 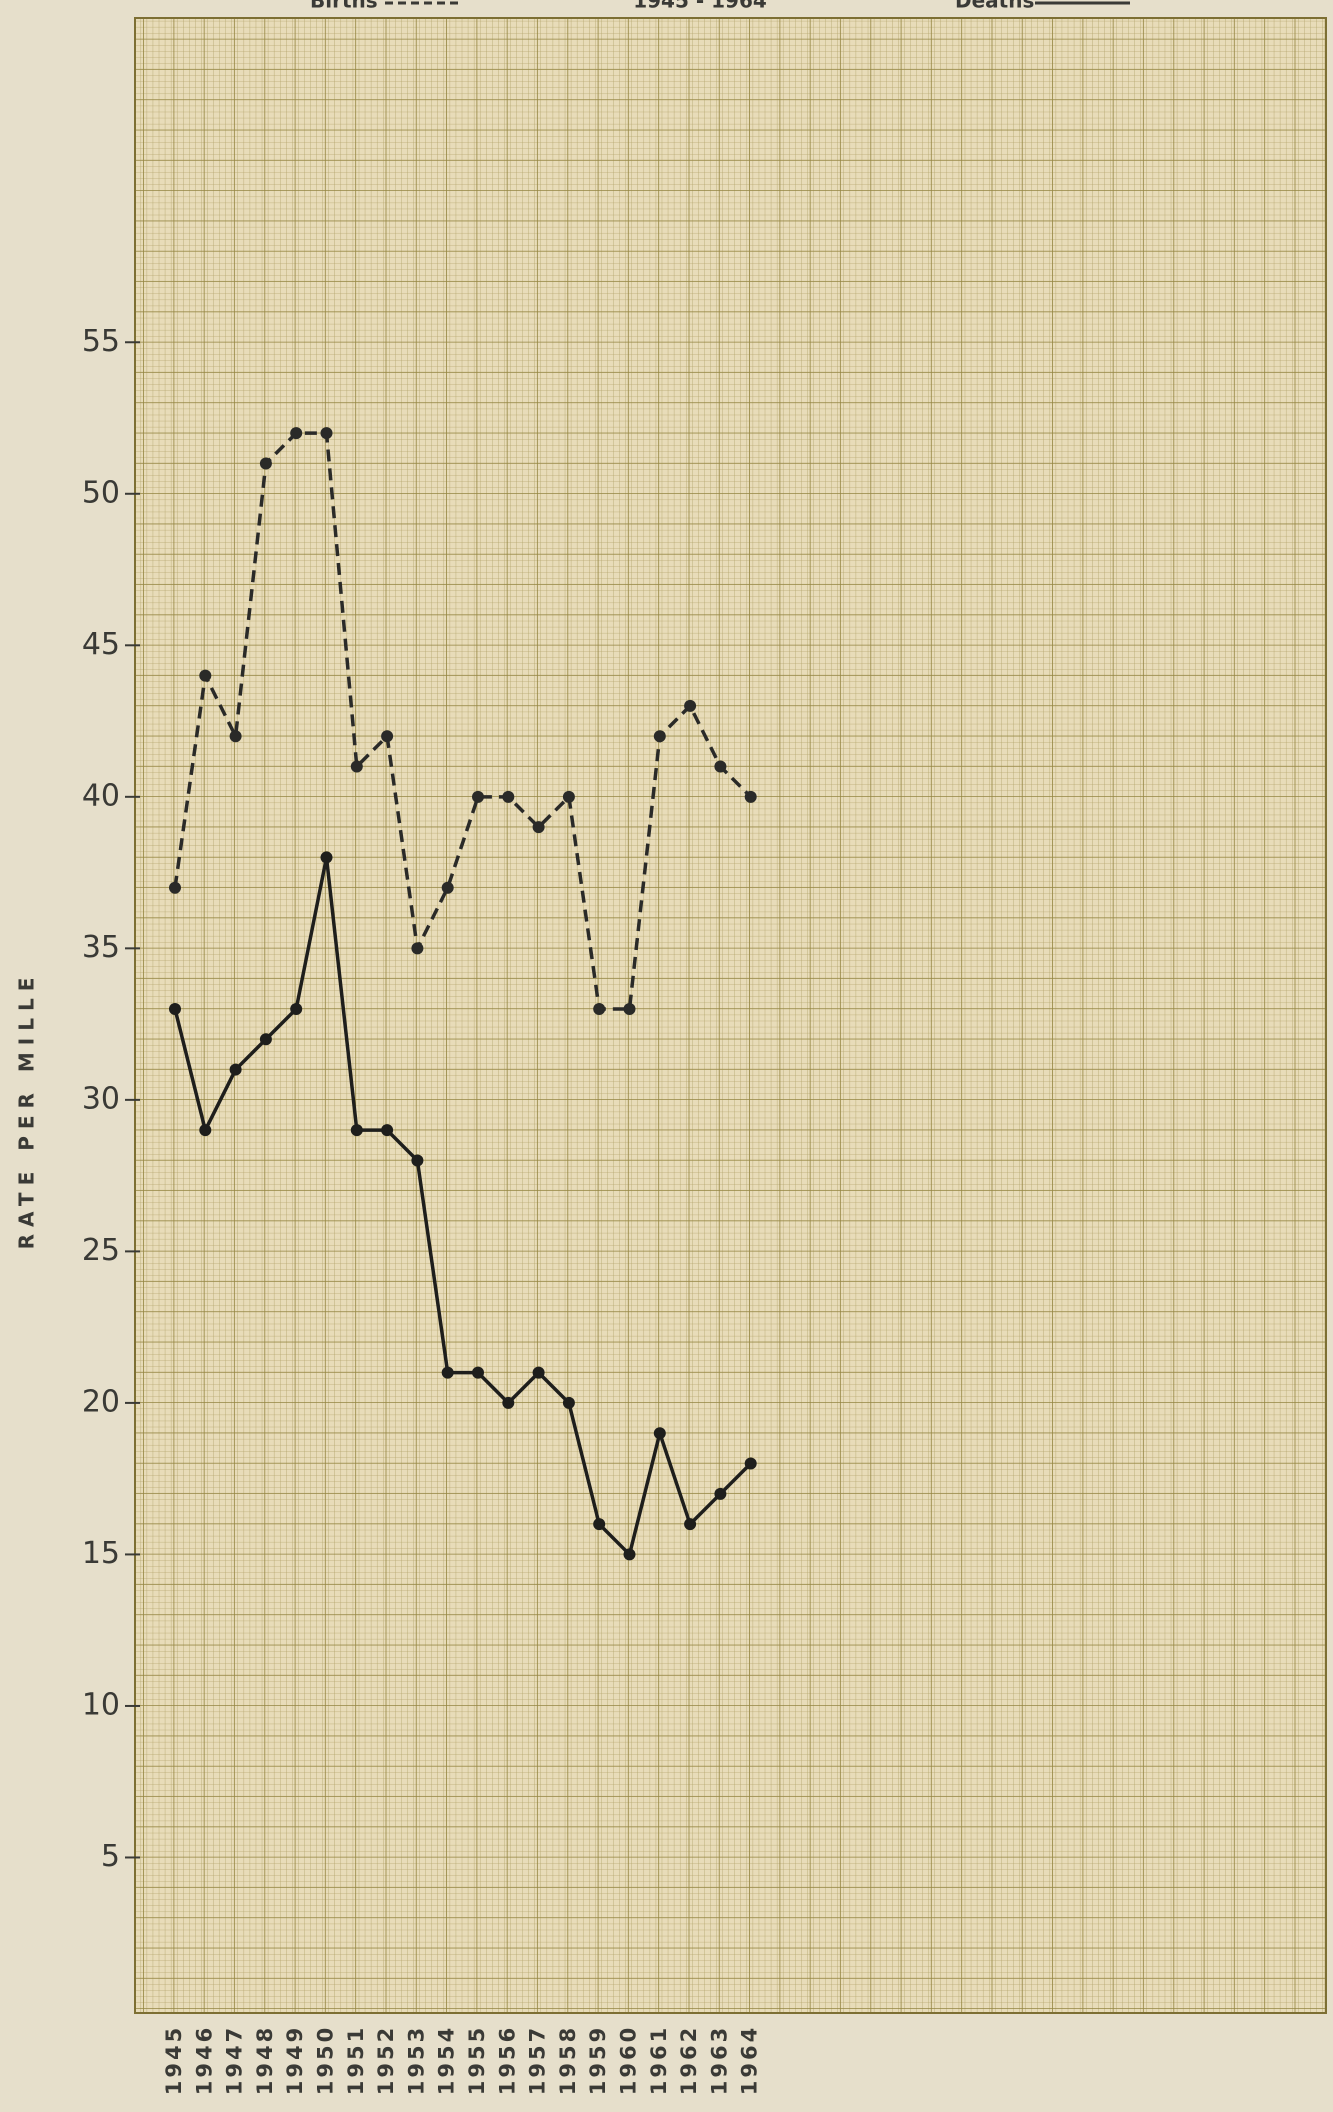 I want to click on x-tick-label: 1960, so click(x=629, y=2060).